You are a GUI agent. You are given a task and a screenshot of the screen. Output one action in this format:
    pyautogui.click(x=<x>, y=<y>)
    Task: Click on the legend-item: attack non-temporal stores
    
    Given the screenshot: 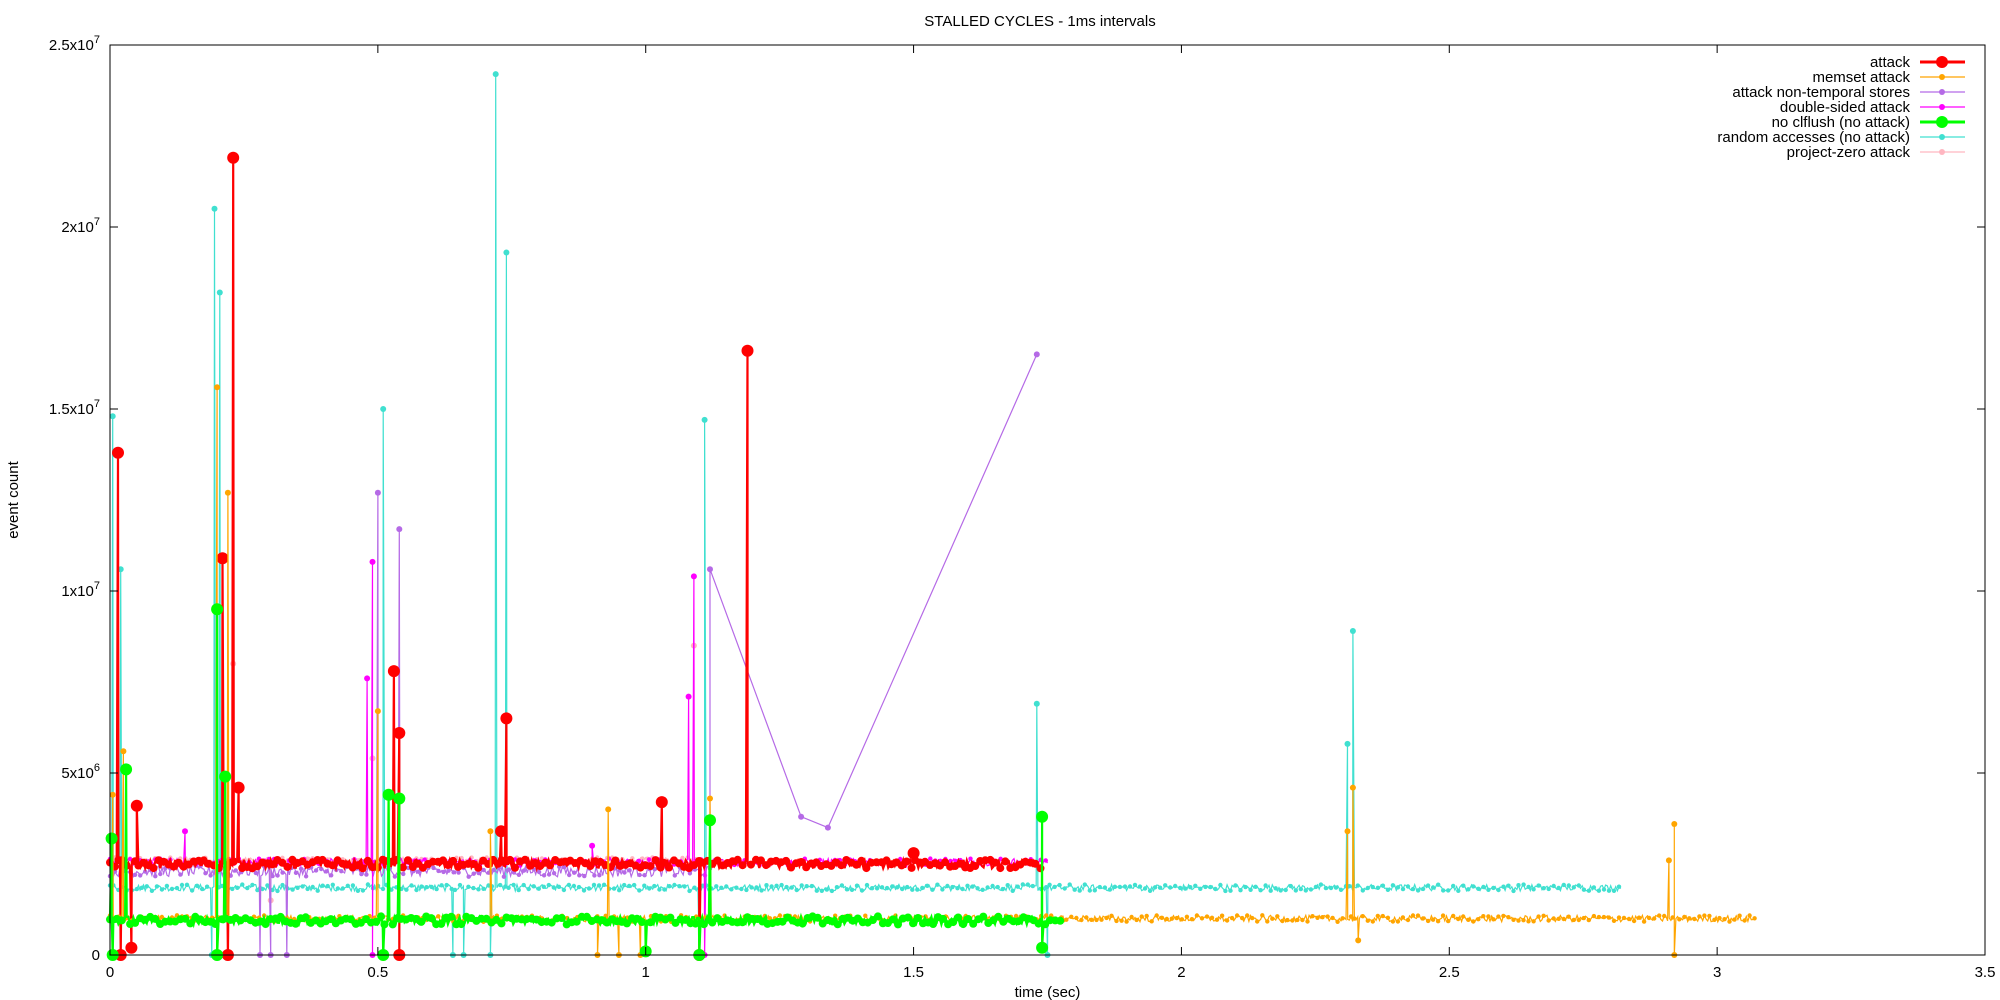 What is the action you would take?
    pyautogui.click(x=1848, y=92)
    